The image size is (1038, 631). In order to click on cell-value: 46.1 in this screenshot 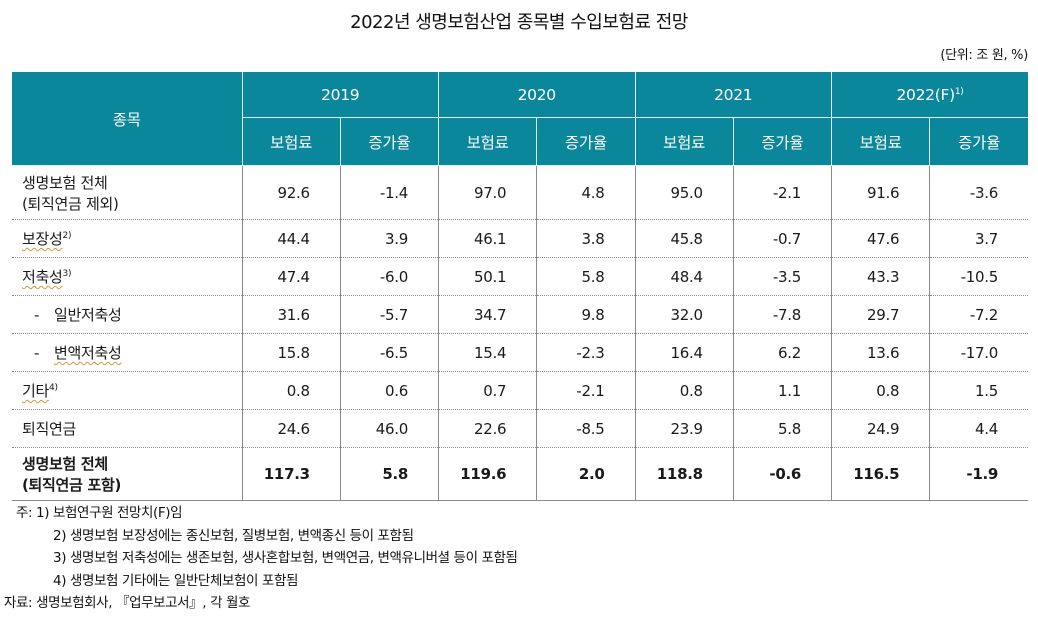, I will do `click(487, 238)`.